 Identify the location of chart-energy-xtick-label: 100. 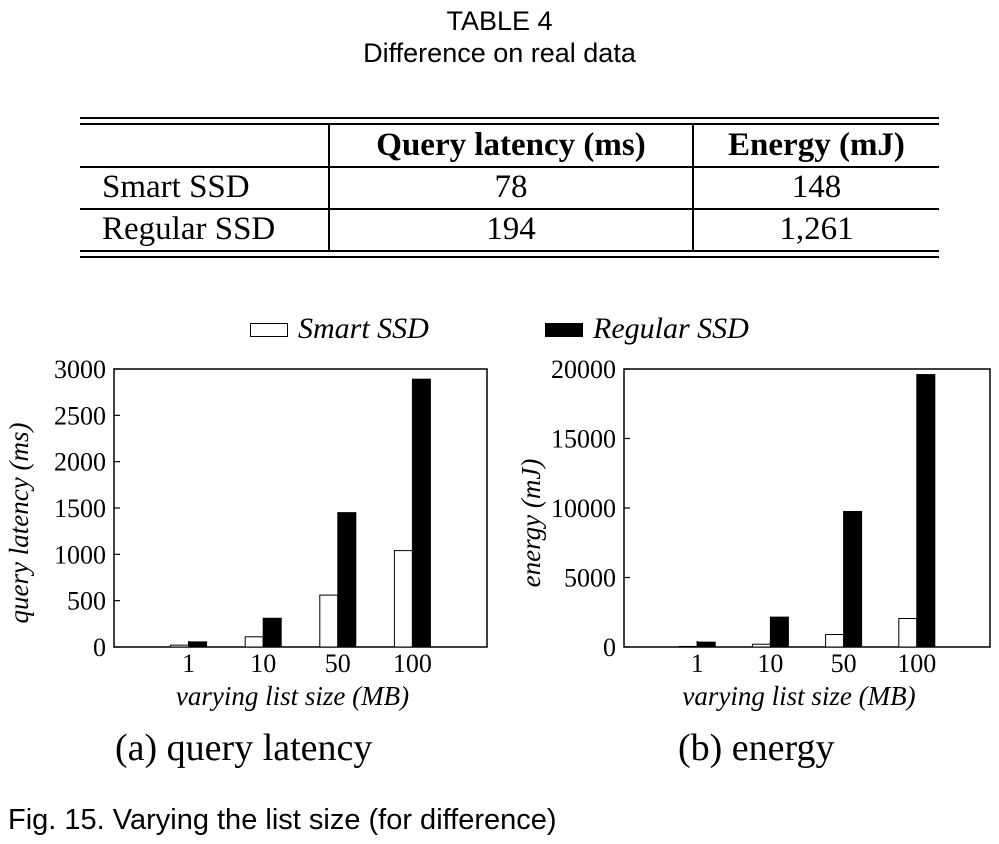
(916, 663).